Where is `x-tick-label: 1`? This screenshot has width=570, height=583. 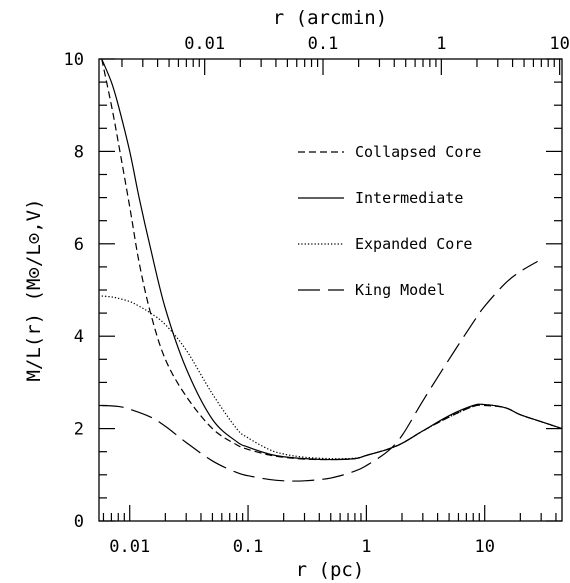
x-tick-label: 1 is located at coordinates (366, 547).